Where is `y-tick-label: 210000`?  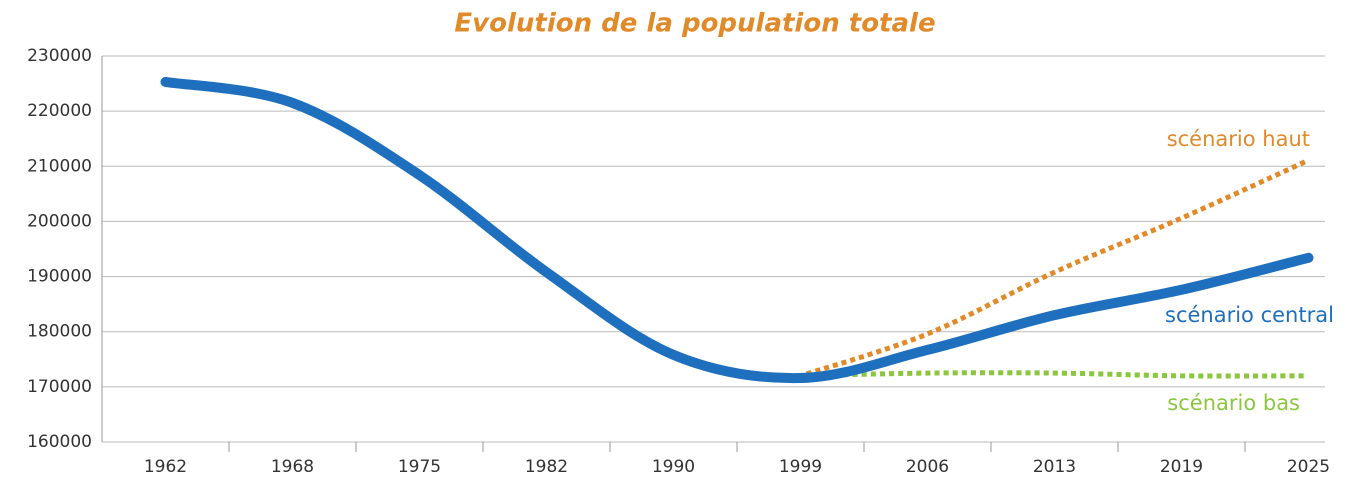
y-tick-label: 210000 is located at coordinates (59, 166).